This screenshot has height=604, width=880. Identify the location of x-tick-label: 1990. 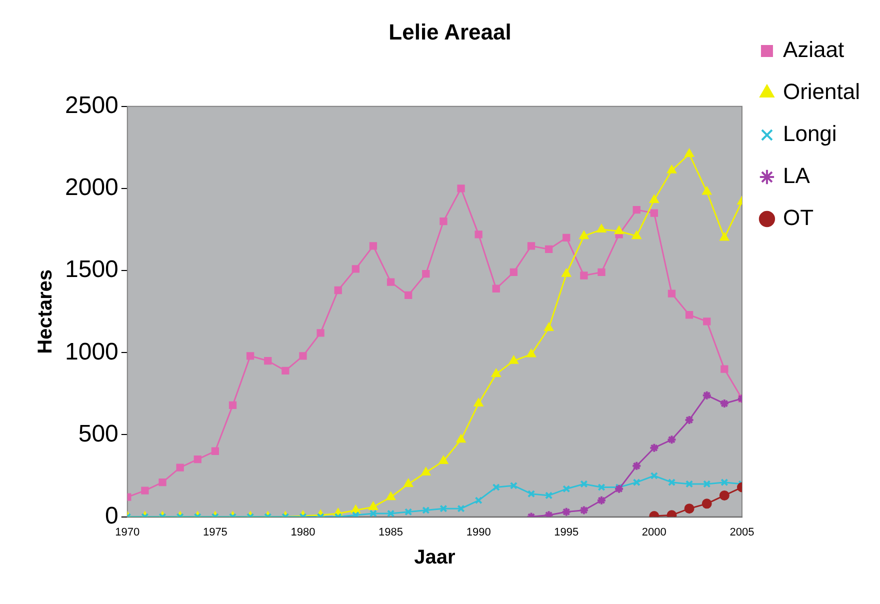
(478, 532).